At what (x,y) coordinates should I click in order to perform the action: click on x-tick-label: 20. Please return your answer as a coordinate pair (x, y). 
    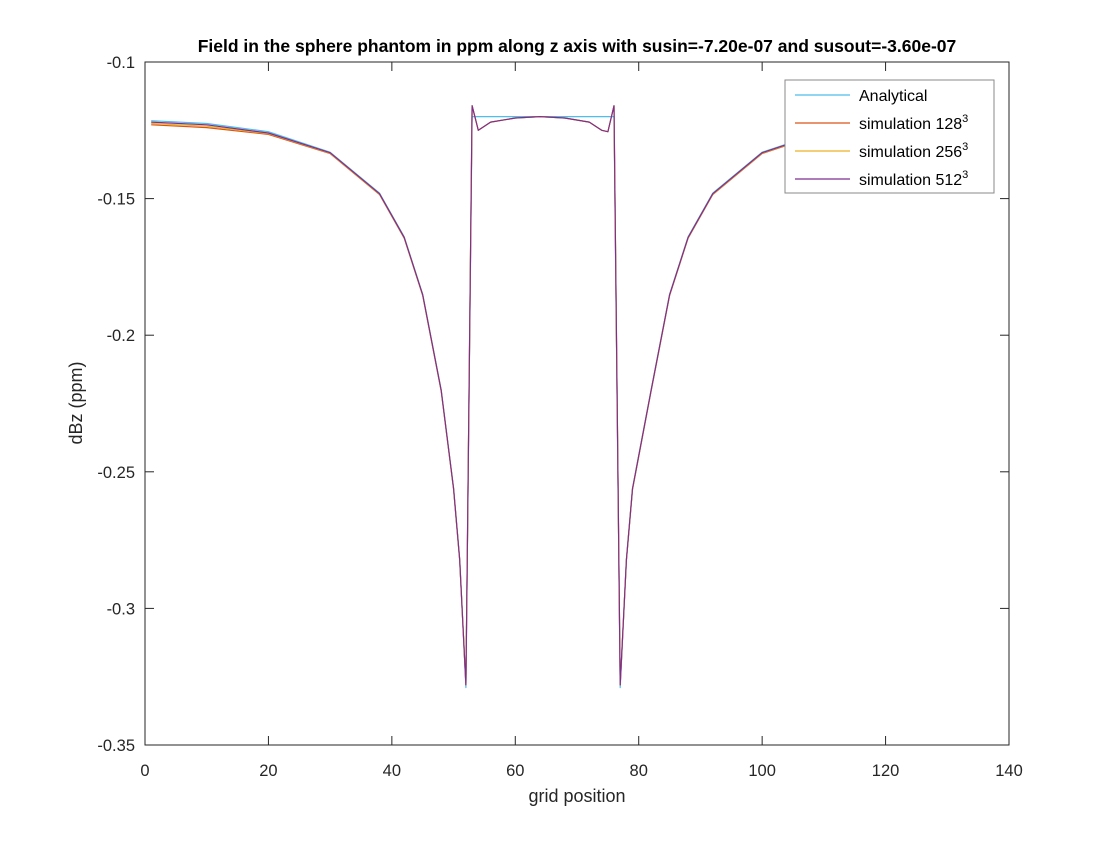
    Looking at the image, I should click on (268, 771).